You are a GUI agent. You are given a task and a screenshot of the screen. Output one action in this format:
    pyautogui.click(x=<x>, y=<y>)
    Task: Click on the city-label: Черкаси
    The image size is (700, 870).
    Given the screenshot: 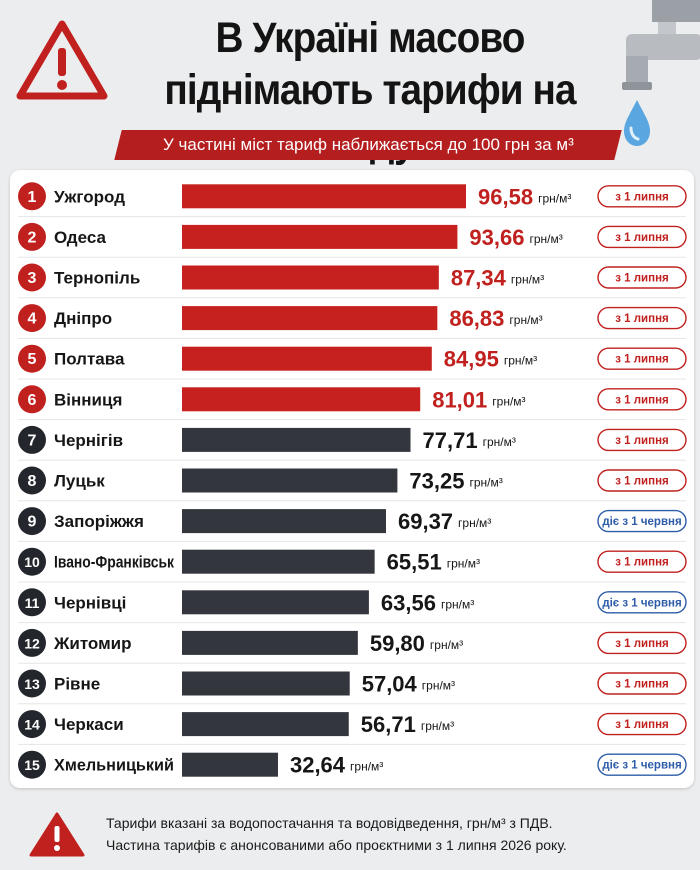 What is the action you would take?
    pyautogui.click(x=89, y=724)
    